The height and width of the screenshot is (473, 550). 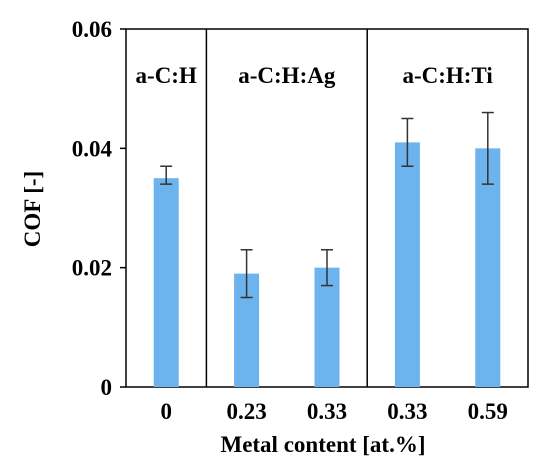 What do you see at coordinates (447, 75) in the screenshot?
I see `group-label: a-C:H:Ti` at bounding box center [447, 75].